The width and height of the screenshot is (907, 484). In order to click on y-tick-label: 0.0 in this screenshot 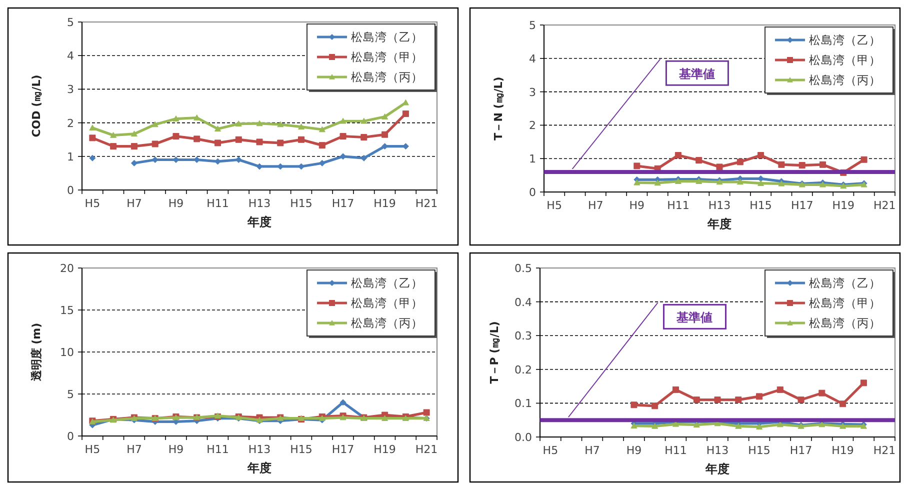, I will do `click(523, 437)`.